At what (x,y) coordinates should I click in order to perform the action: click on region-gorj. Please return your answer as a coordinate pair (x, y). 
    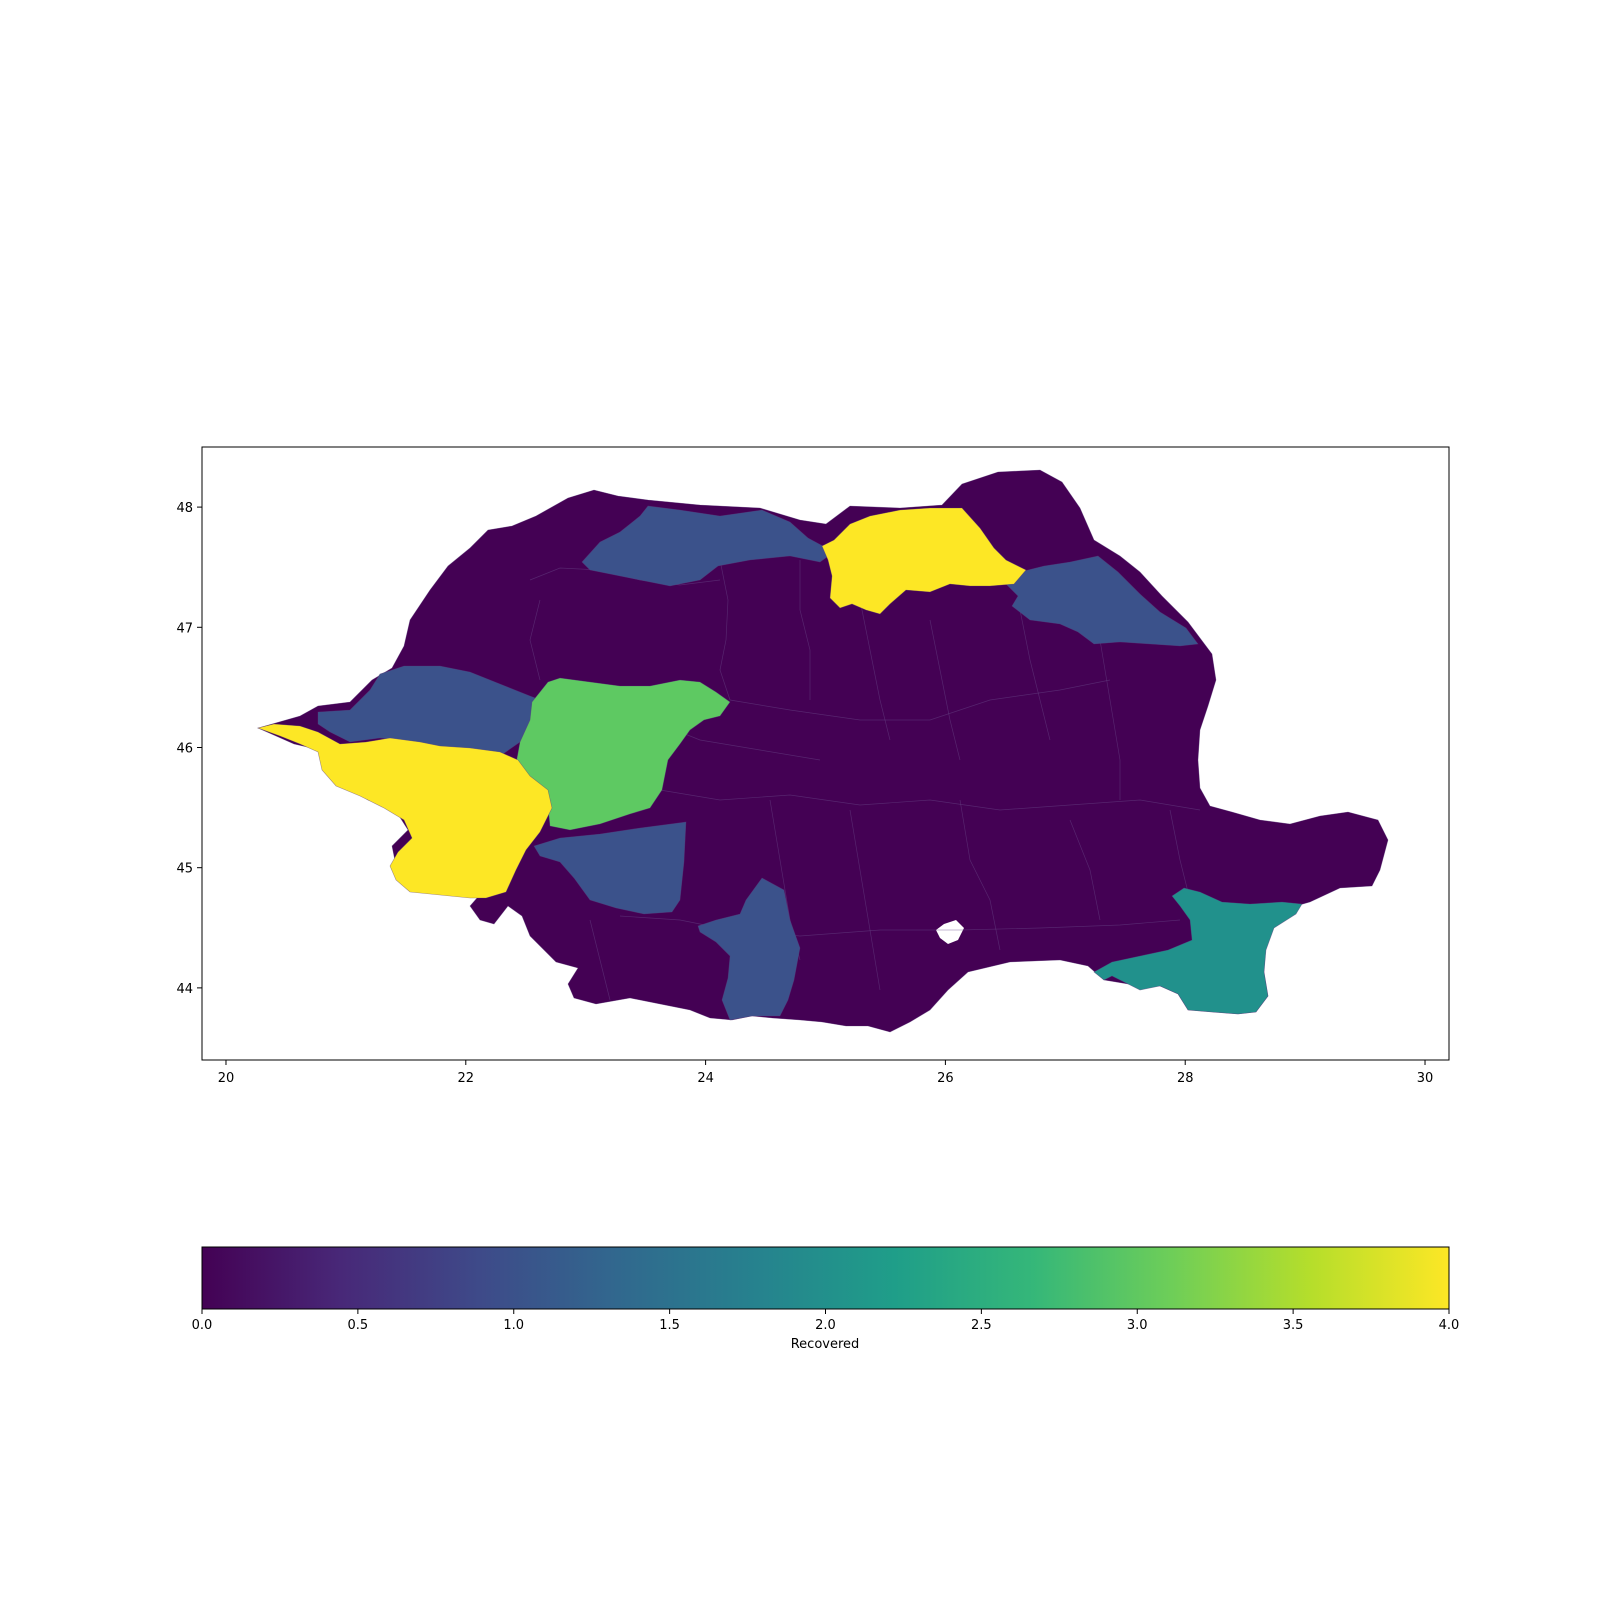
    Looking at the image, I should click on (610, 868).